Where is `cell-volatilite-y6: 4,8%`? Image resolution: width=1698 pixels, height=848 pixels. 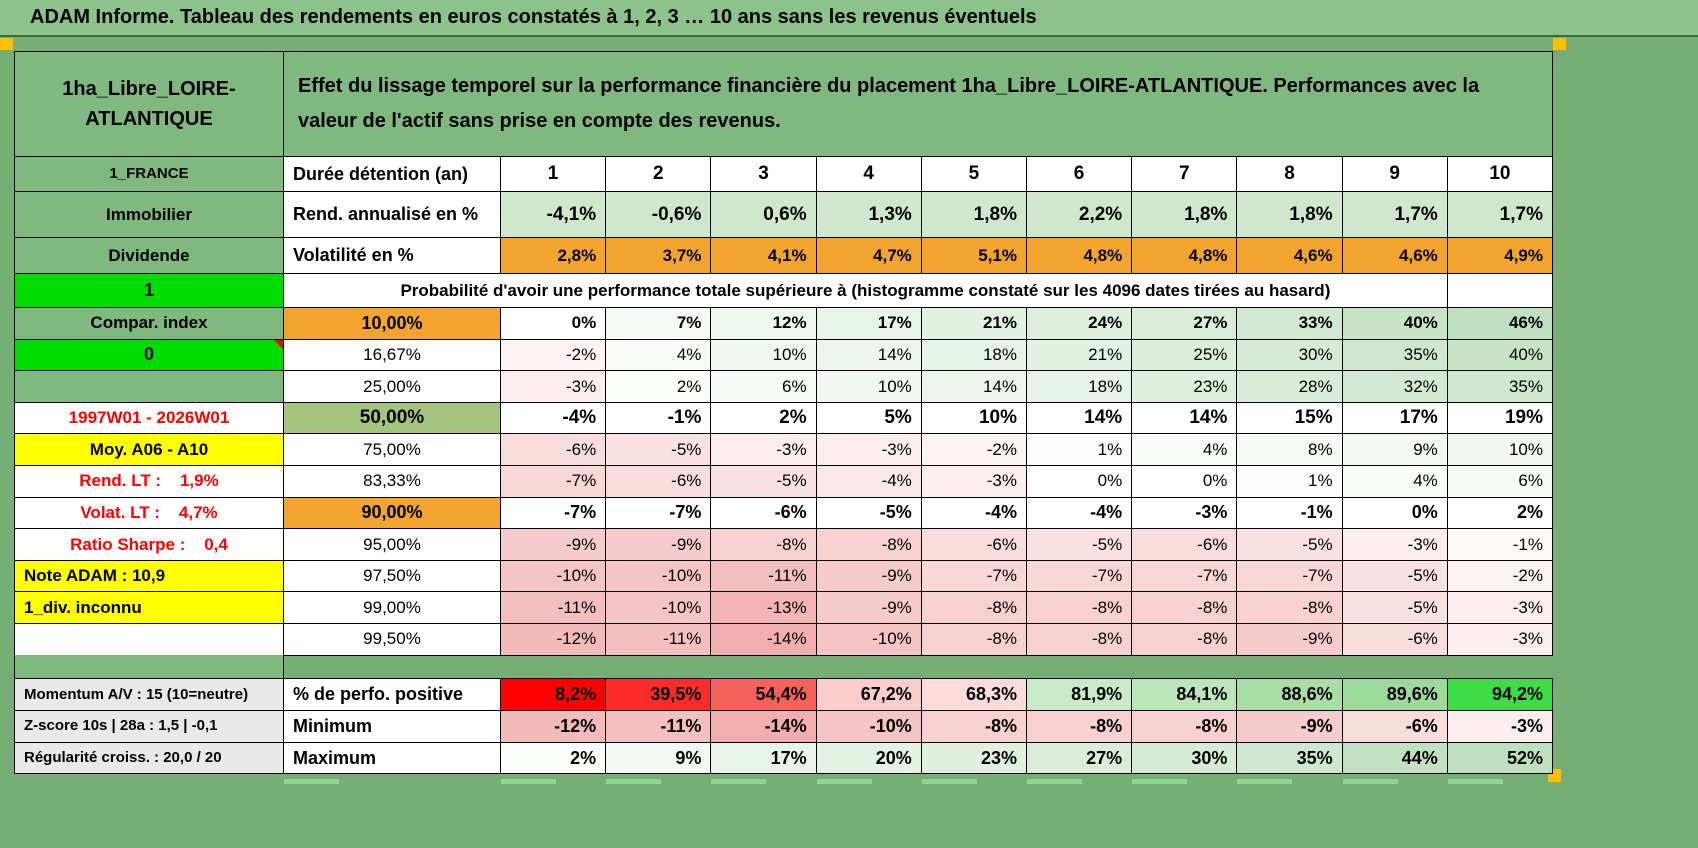 cell-volatilite-y6: 4,8% is located at coordinates (1079, 256).